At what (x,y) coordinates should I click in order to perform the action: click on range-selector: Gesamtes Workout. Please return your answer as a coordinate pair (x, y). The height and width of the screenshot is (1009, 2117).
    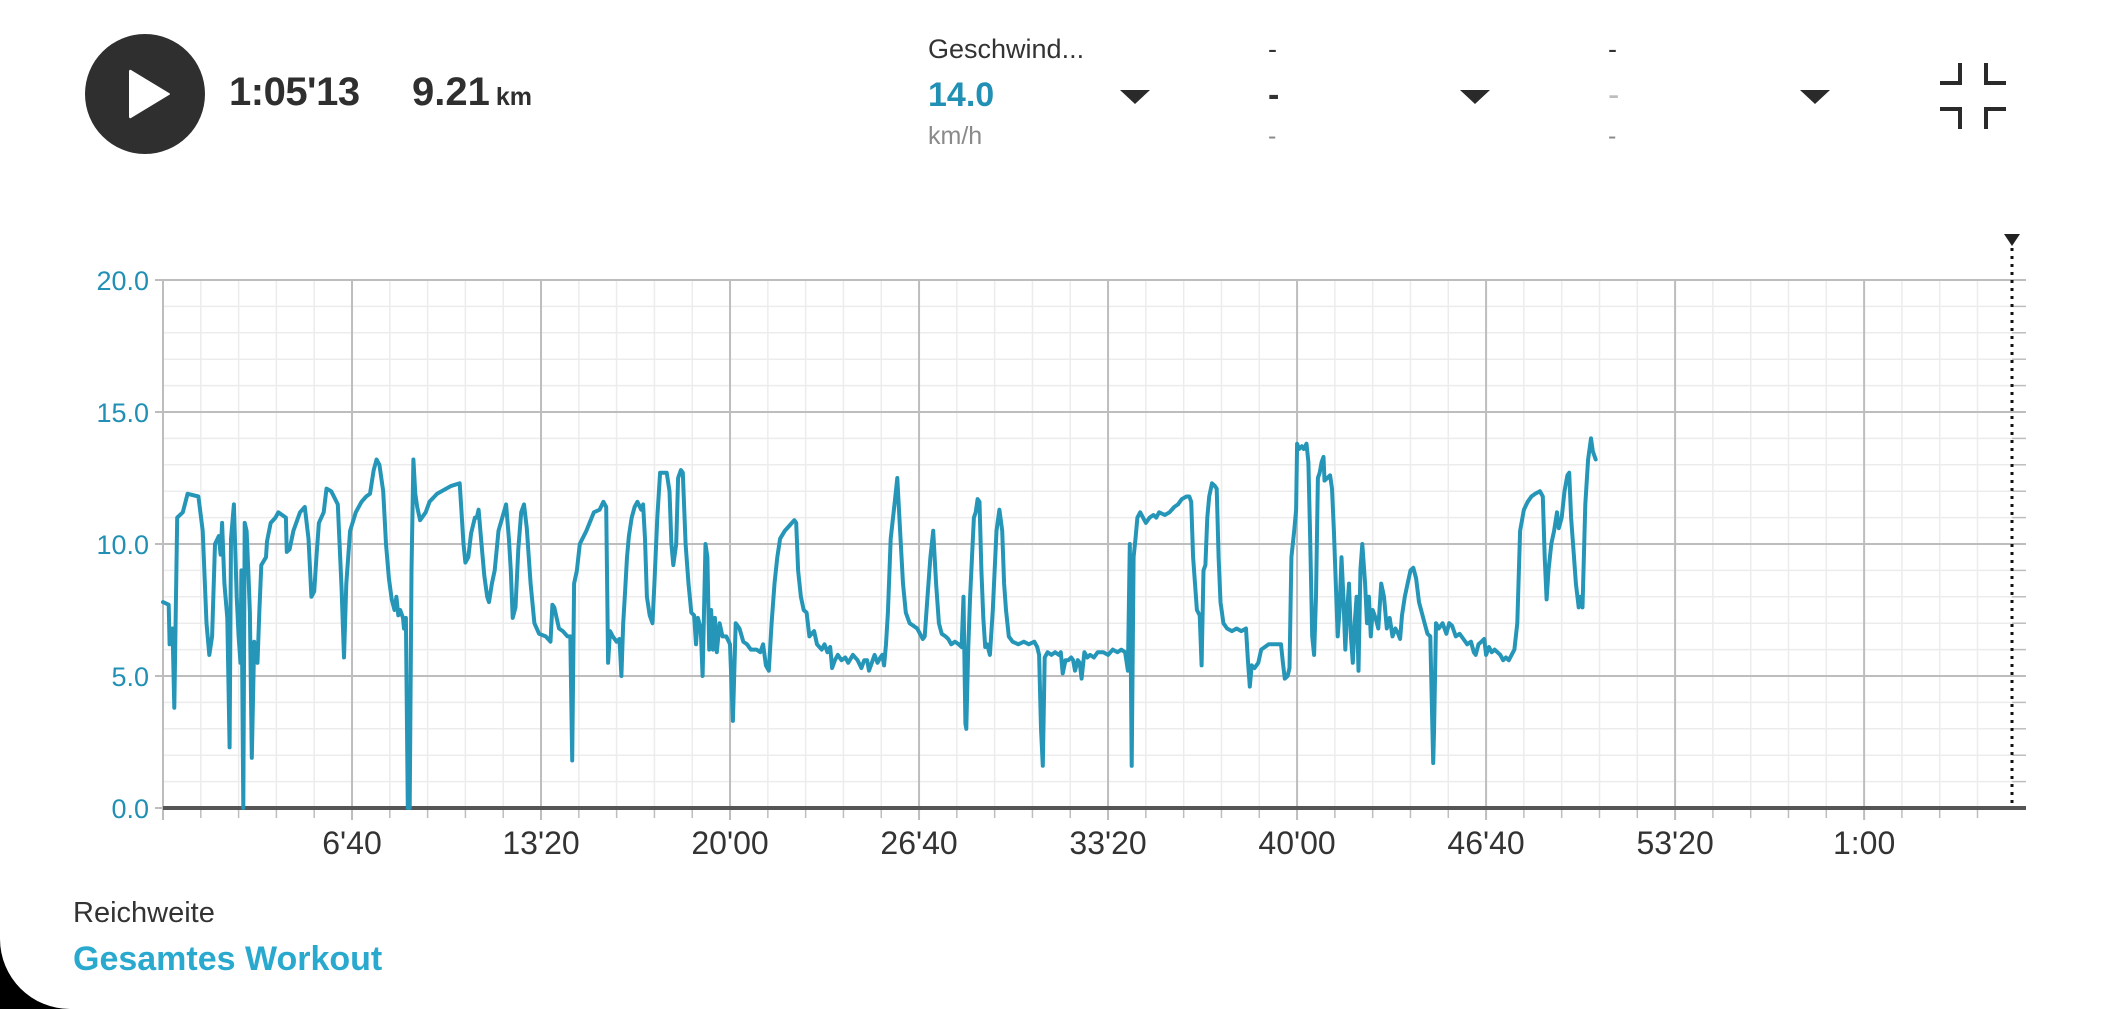
    Looking at the image, I should click on (228, 959).